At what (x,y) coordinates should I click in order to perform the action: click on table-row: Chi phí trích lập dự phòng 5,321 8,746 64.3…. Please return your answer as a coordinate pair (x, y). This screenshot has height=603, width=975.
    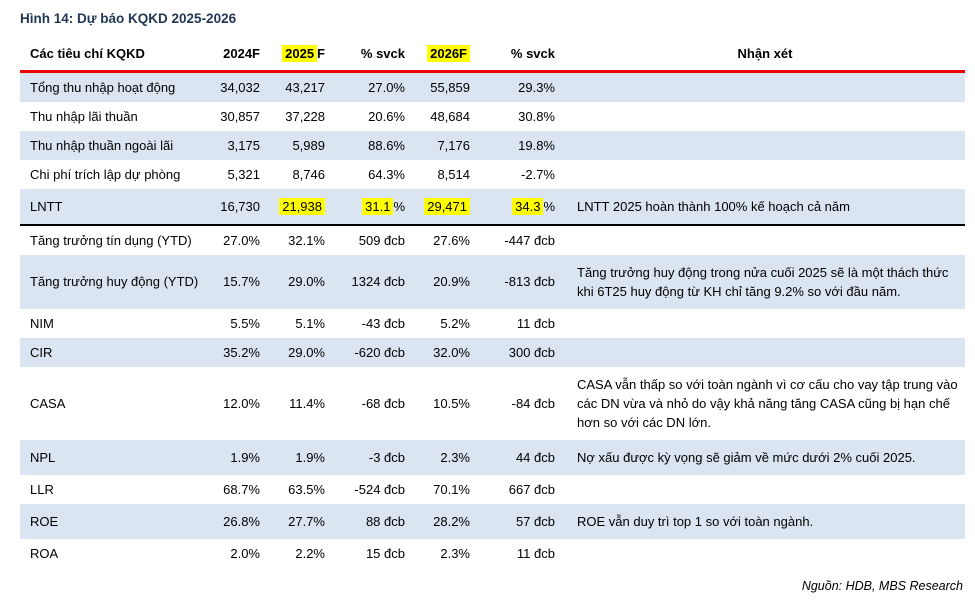
    Looking at the image, I should click on (492, 174).